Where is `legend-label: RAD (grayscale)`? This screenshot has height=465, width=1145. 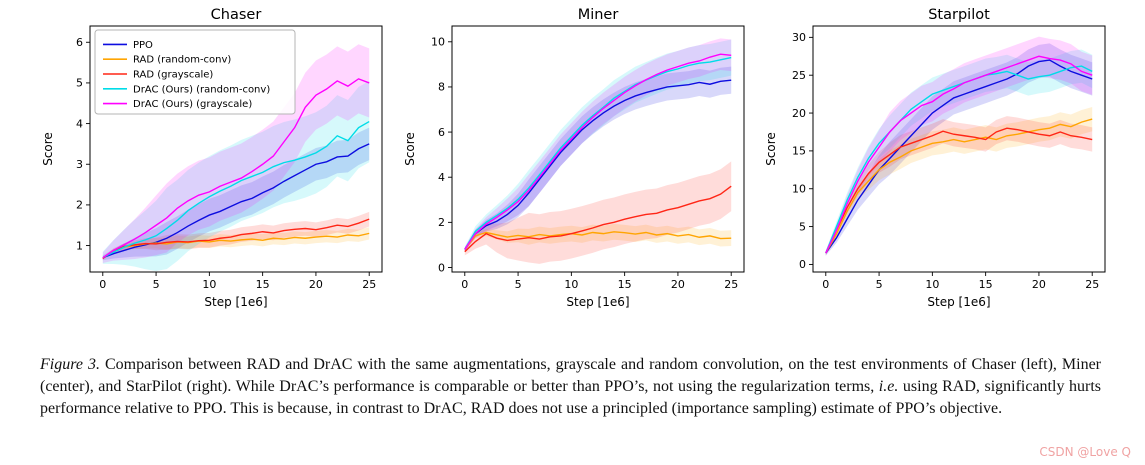
legend-label: RAD (grayscale) is located at coordinates (173, 75).